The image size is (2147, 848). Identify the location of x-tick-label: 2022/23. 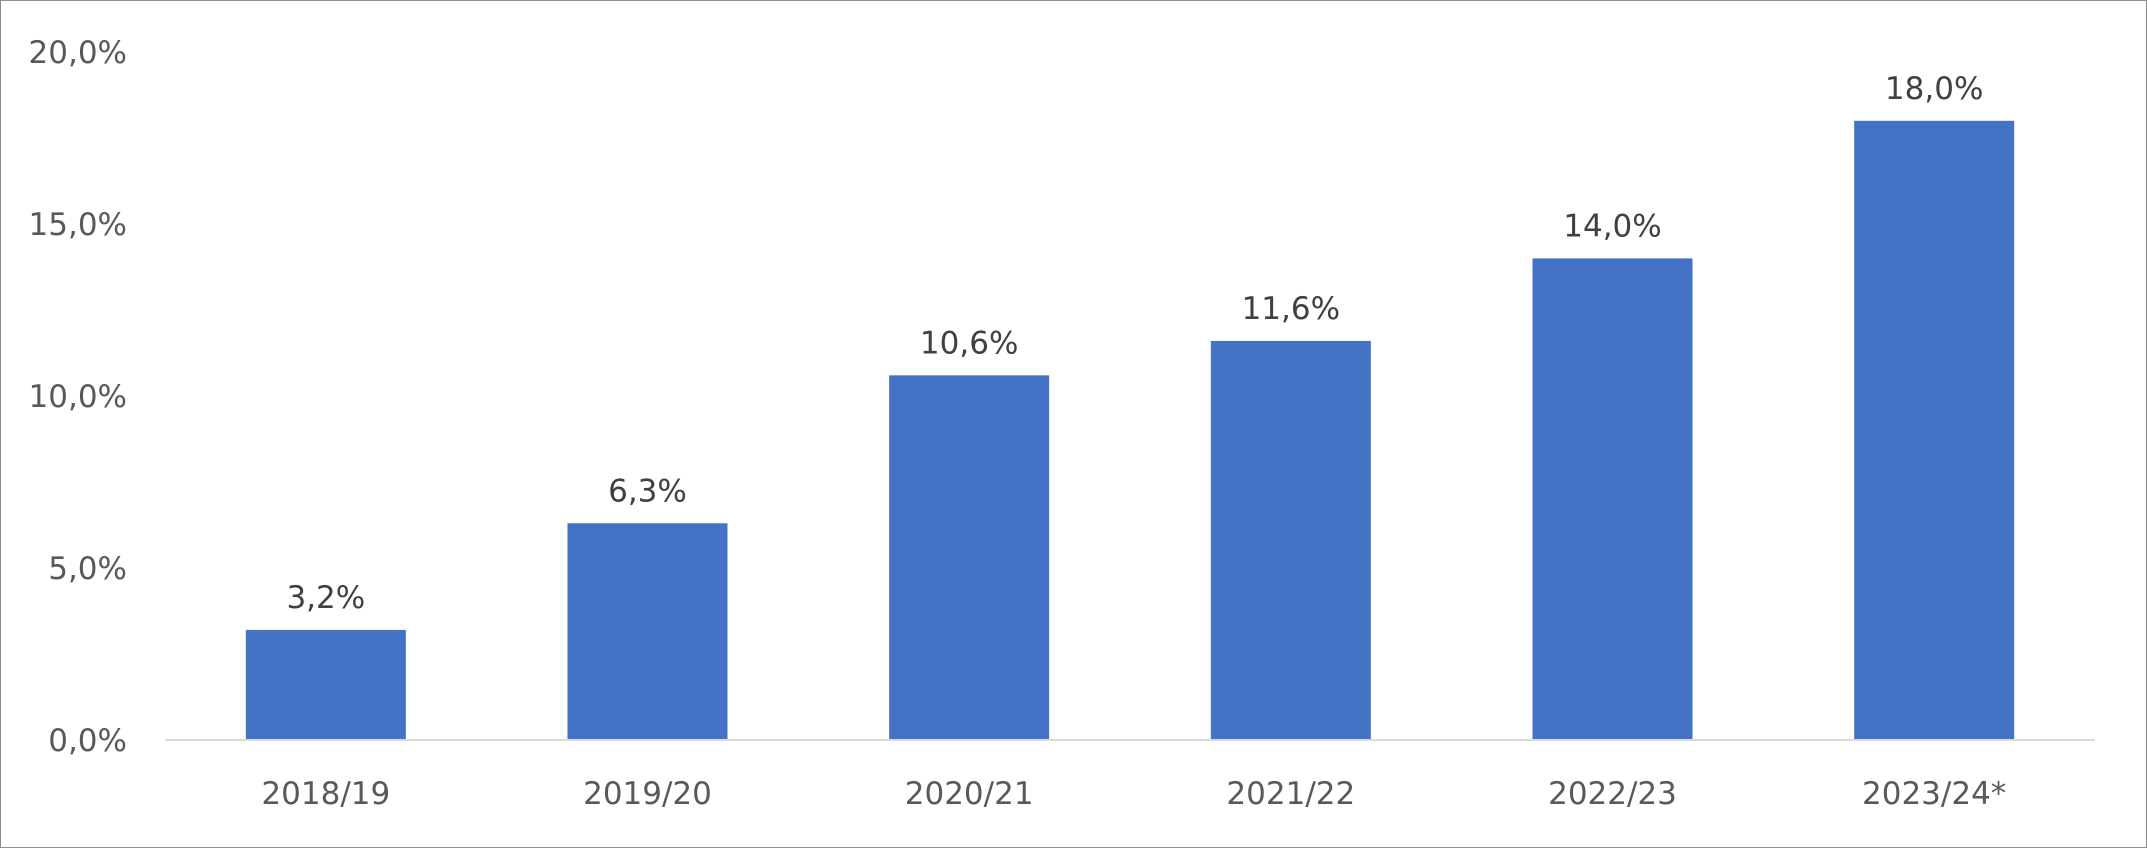
(1612, 794).